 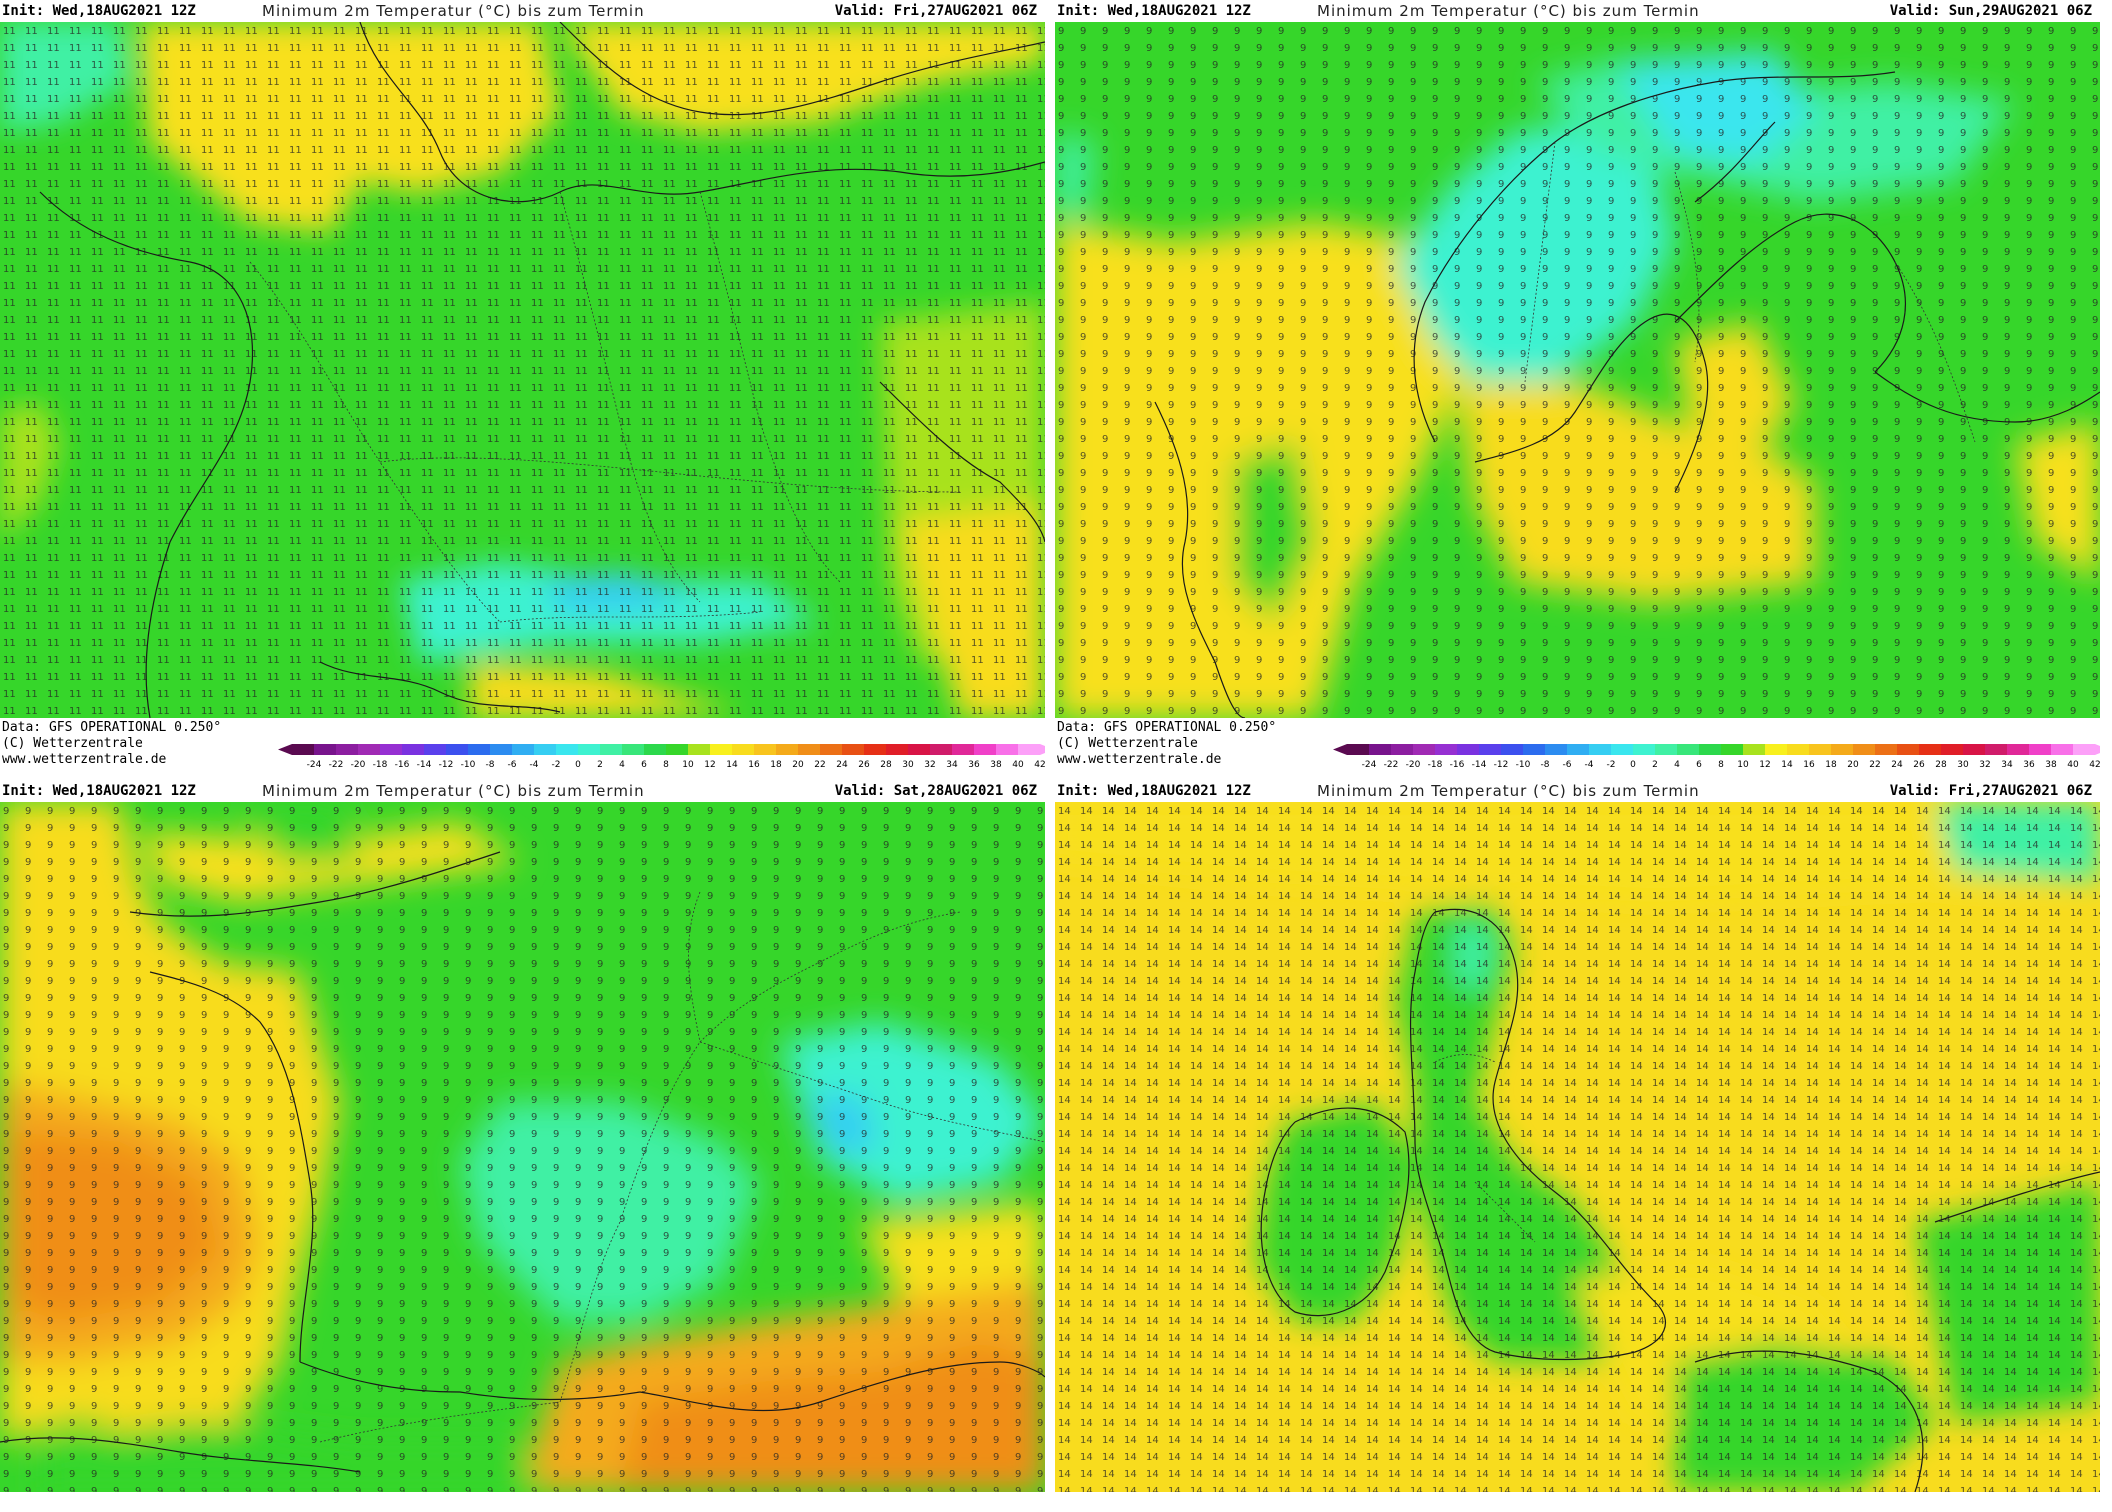 I want to click on scale-tick-label: 42, so click(x=2094, y=765).